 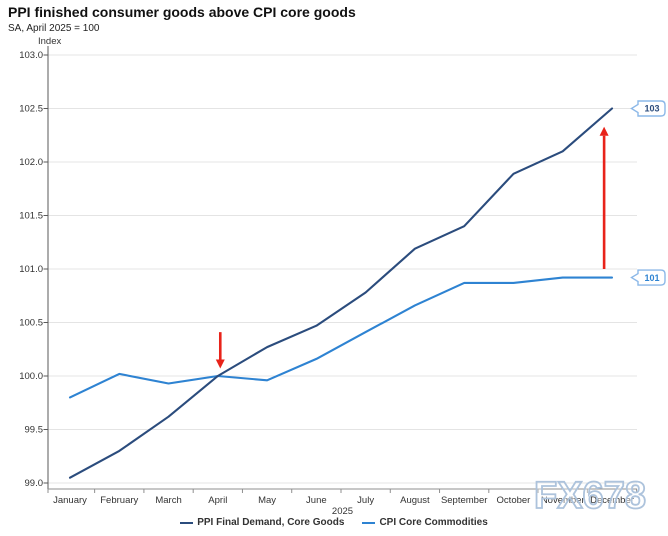 I want to click on x-month-label: September, so click(x=464, y=500).